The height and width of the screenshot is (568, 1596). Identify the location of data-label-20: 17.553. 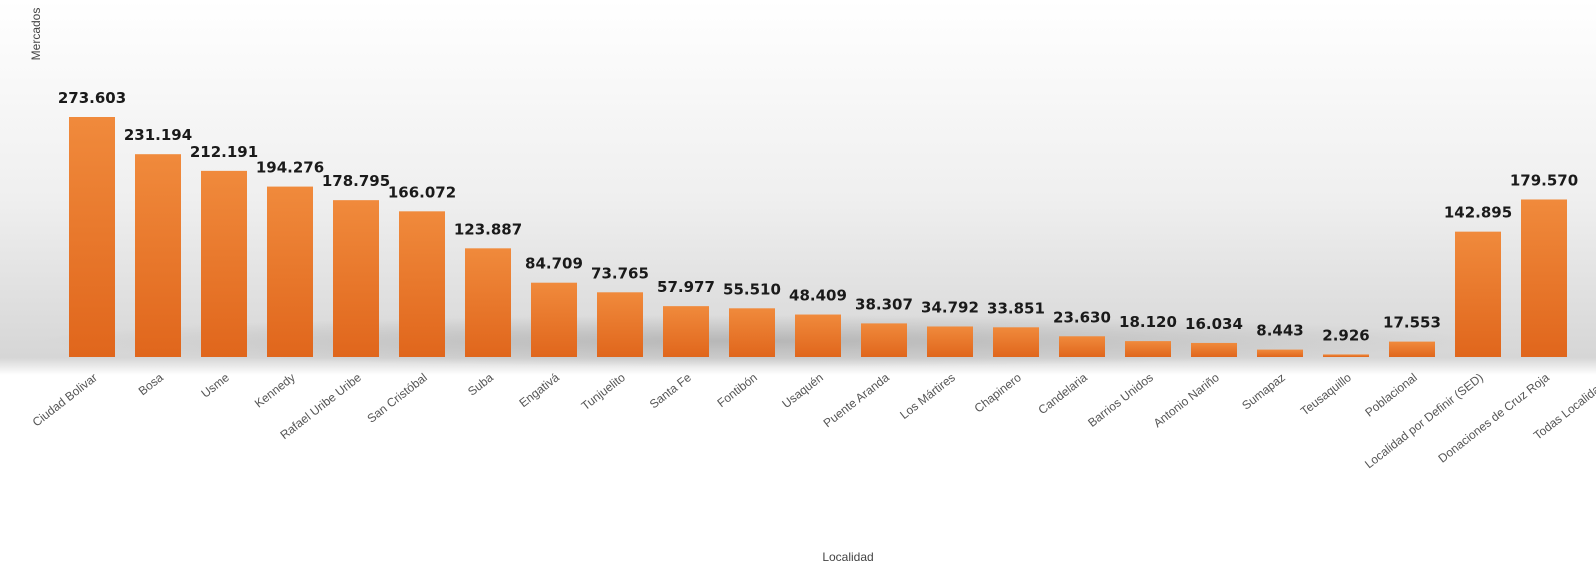
(1412, 323).